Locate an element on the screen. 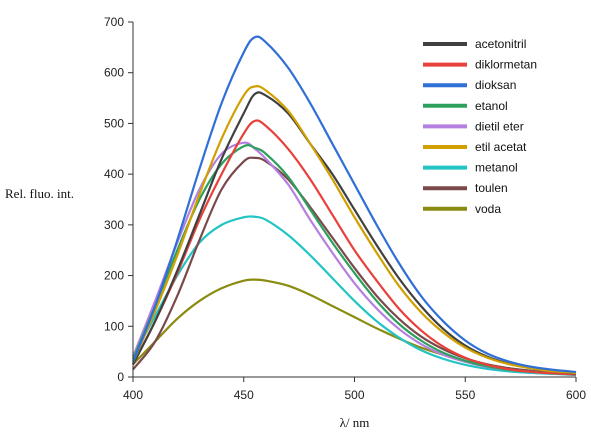 This screenshot has height=432, width=591. y-axis-title: Rel. fluo. int. is located at coordinates (39, 193).